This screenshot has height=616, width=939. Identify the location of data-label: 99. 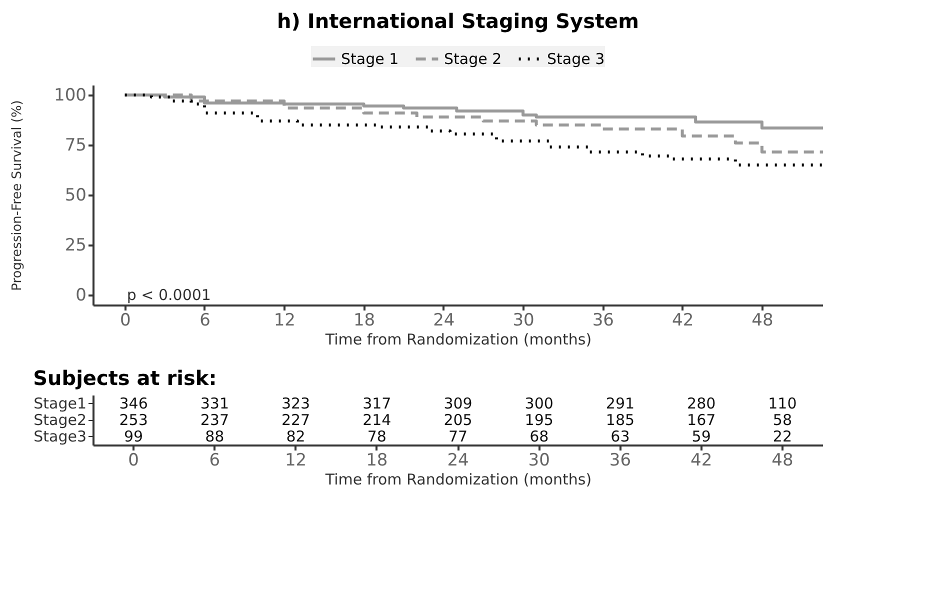
(134, 437).